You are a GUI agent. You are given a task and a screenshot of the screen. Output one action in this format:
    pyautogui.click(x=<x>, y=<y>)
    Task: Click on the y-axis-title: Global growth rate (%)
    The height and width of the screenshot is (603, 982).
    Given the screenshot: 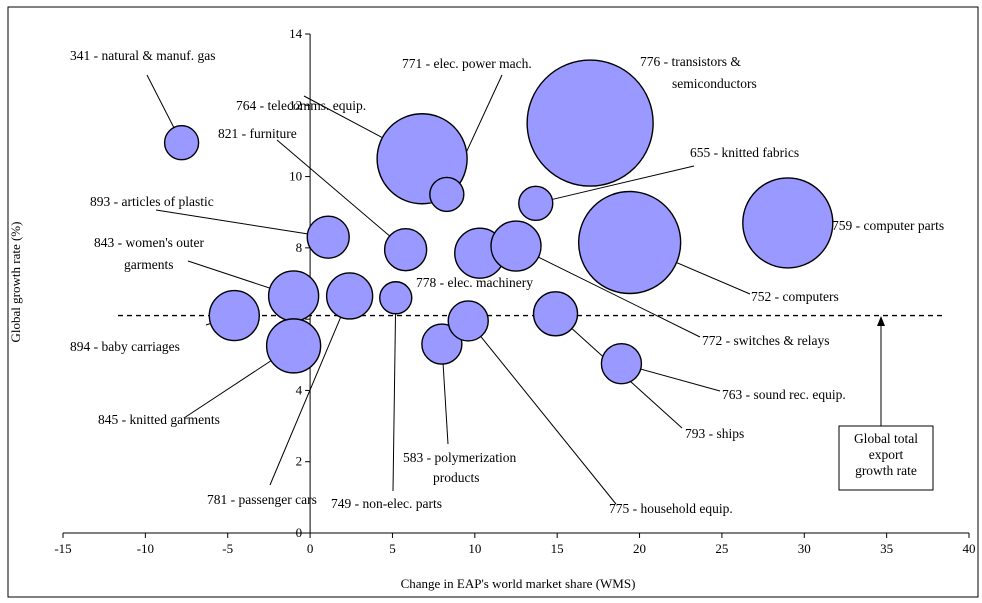 What is the action you would take?
    pyautogui.click(x=15, y=282)
    